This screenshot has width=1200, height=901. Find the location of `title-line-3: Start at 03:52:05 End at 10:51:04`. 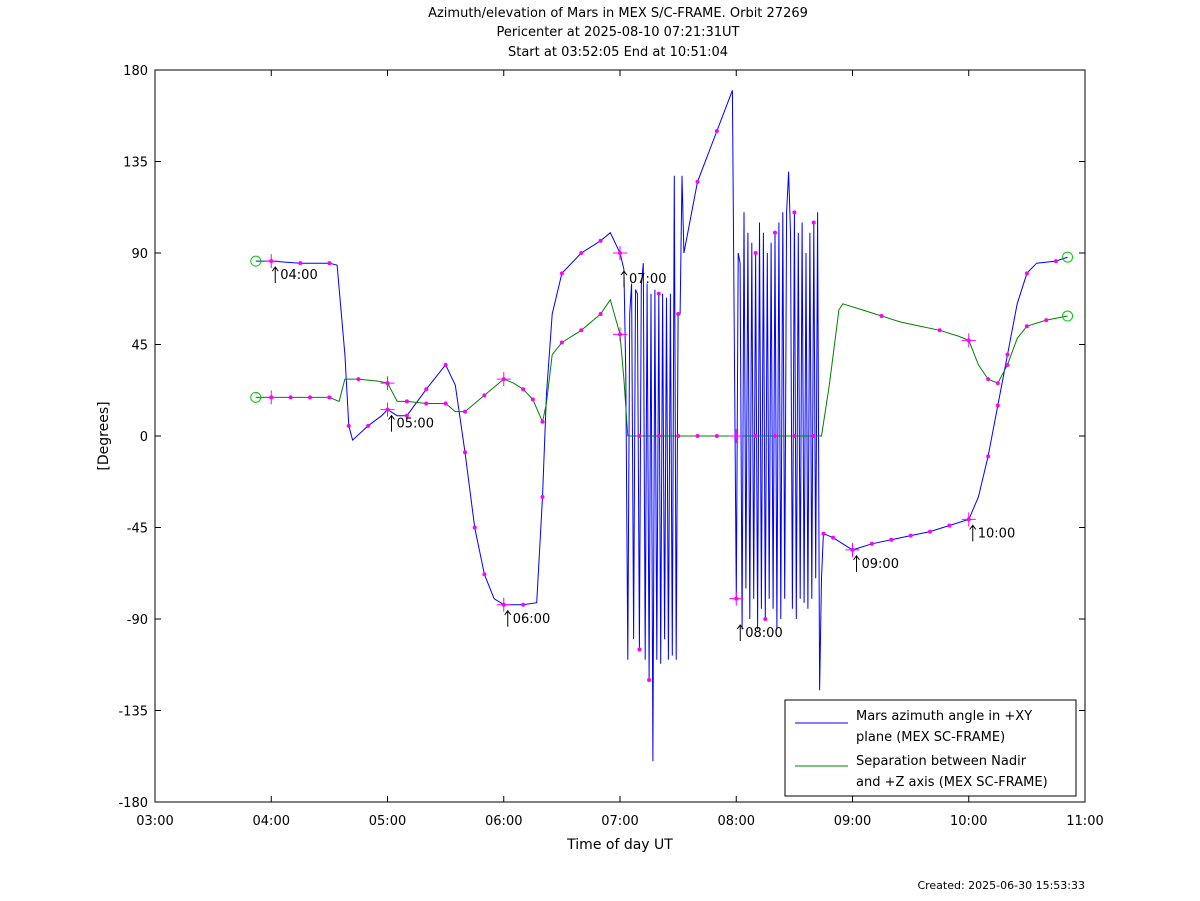

title-line-3: Start at 03:52:05 End at 10:51:04 is located at coordinates (618, 52).